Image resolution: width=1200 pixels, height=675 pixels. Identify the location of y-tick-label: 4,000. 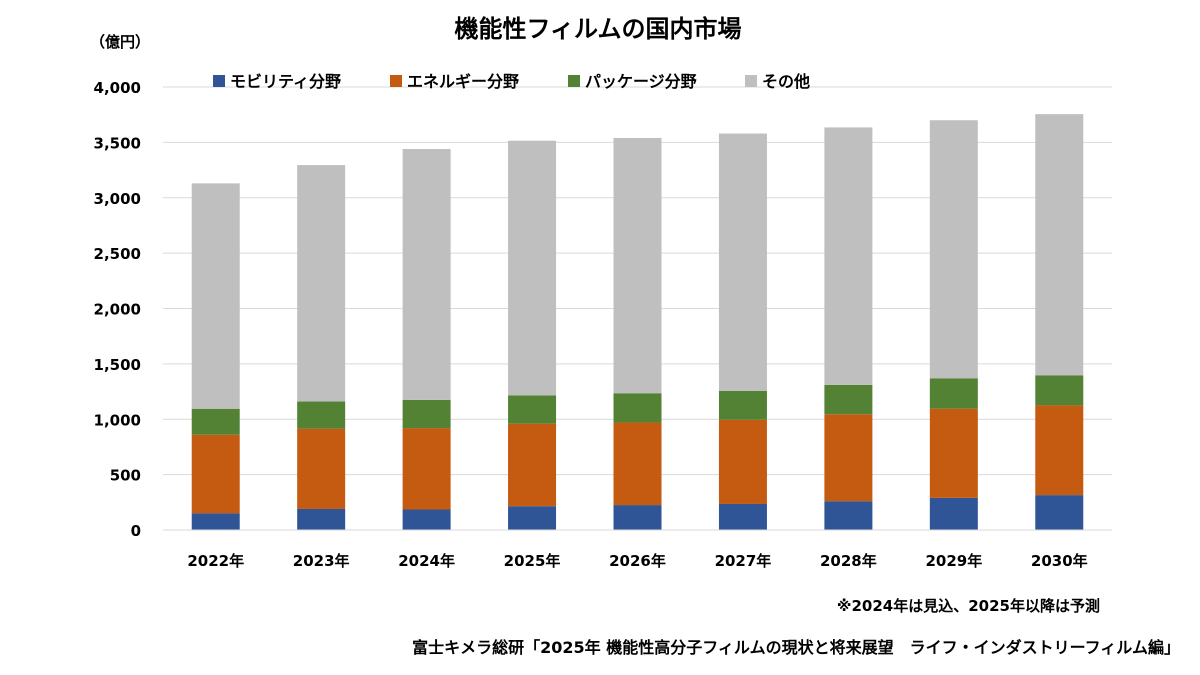
(117, 88).